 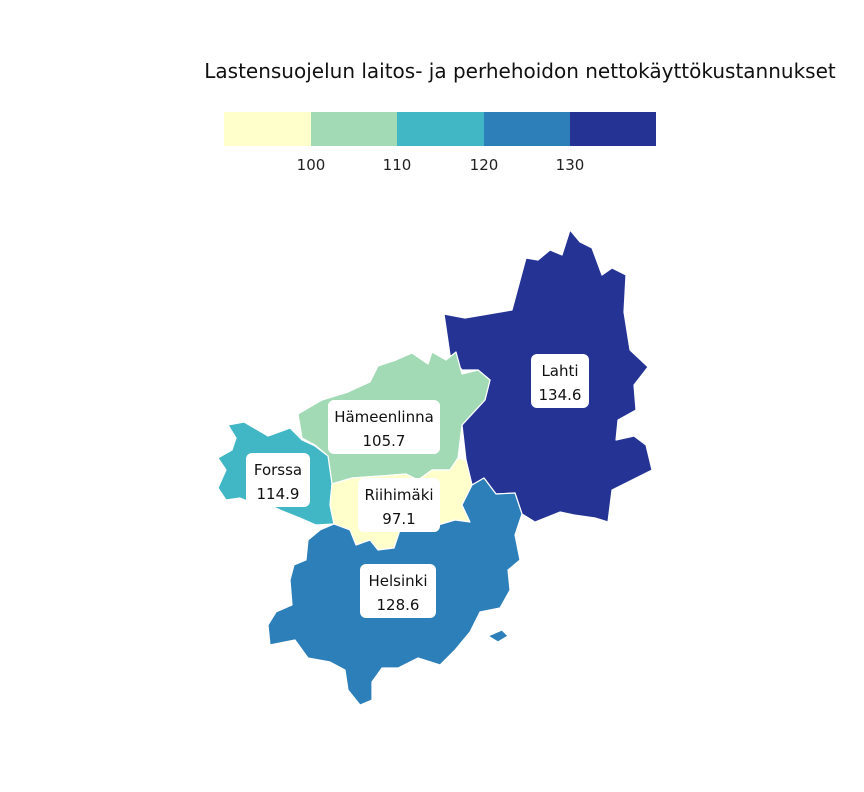 I want to click on legend-tick-label: 100, so click(x=311, y=165).